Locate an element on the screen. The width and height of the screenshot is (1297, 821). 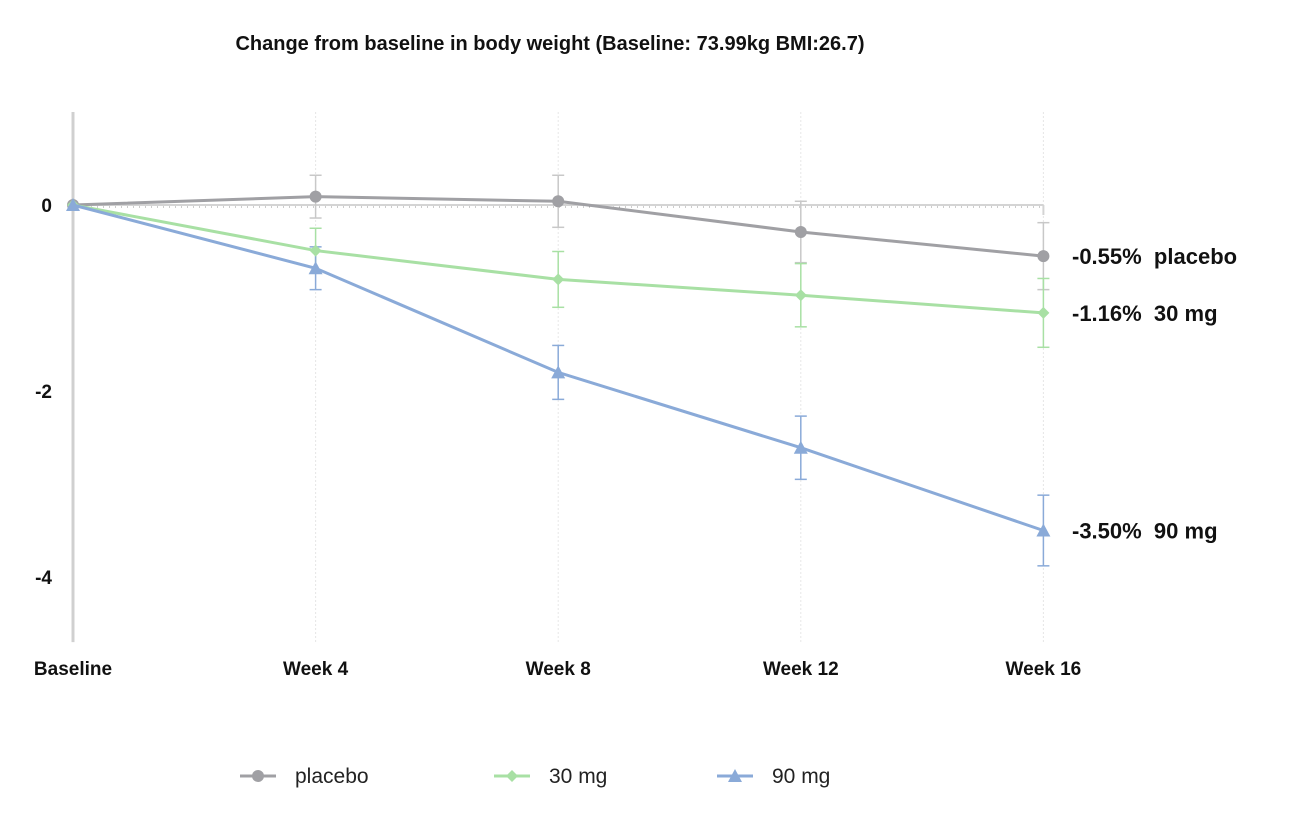
legend-label-30-mg: 30 mg is located at coordinates (578, 776).